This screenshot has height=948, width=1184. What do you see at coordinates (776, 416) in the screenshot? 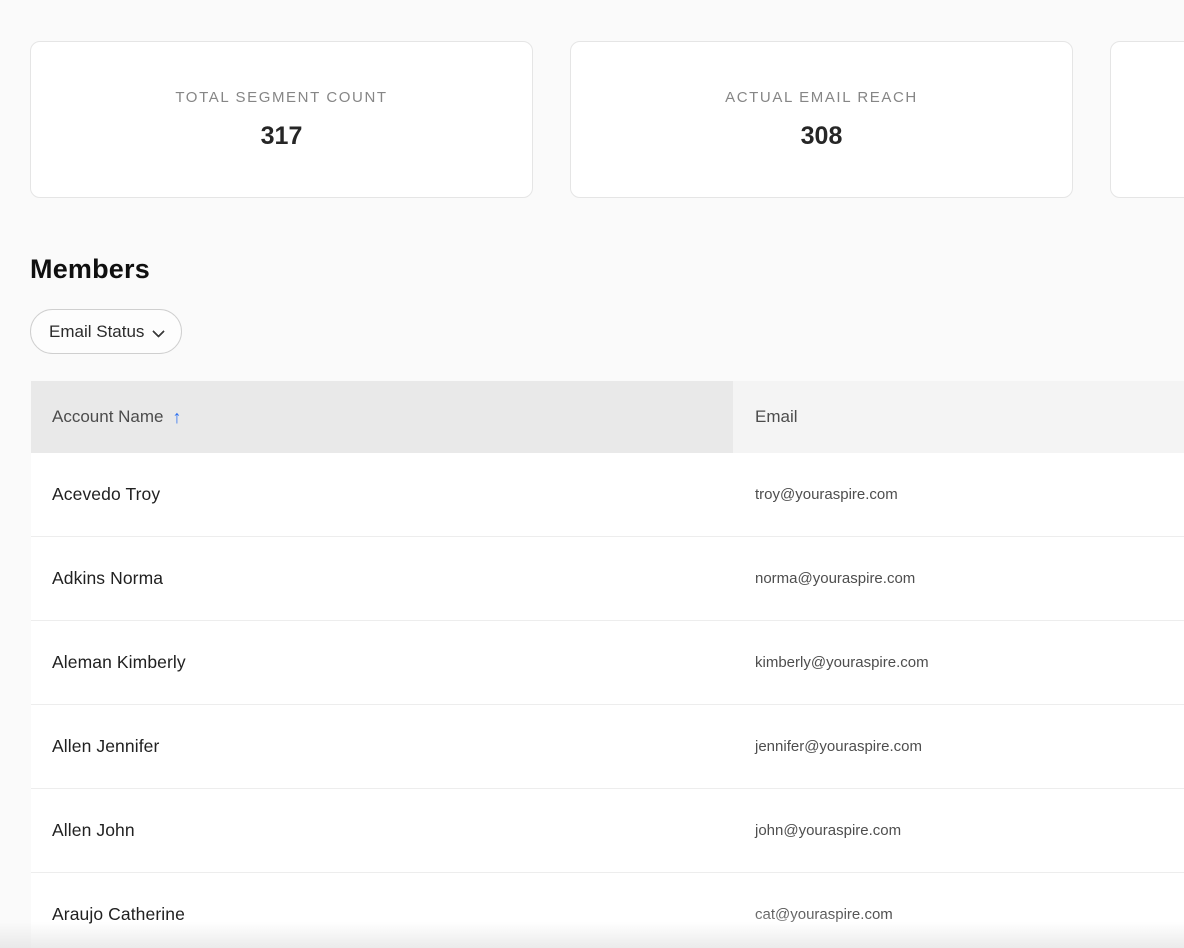
I see `column-header-label: Email` at bounding box center [776, 416].